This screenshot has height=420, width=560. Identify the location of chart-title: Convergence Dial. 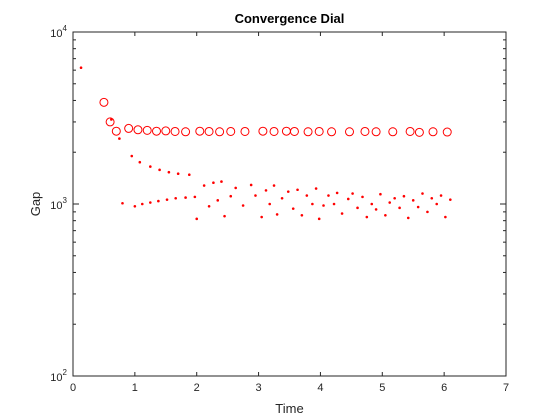
(290, 18).